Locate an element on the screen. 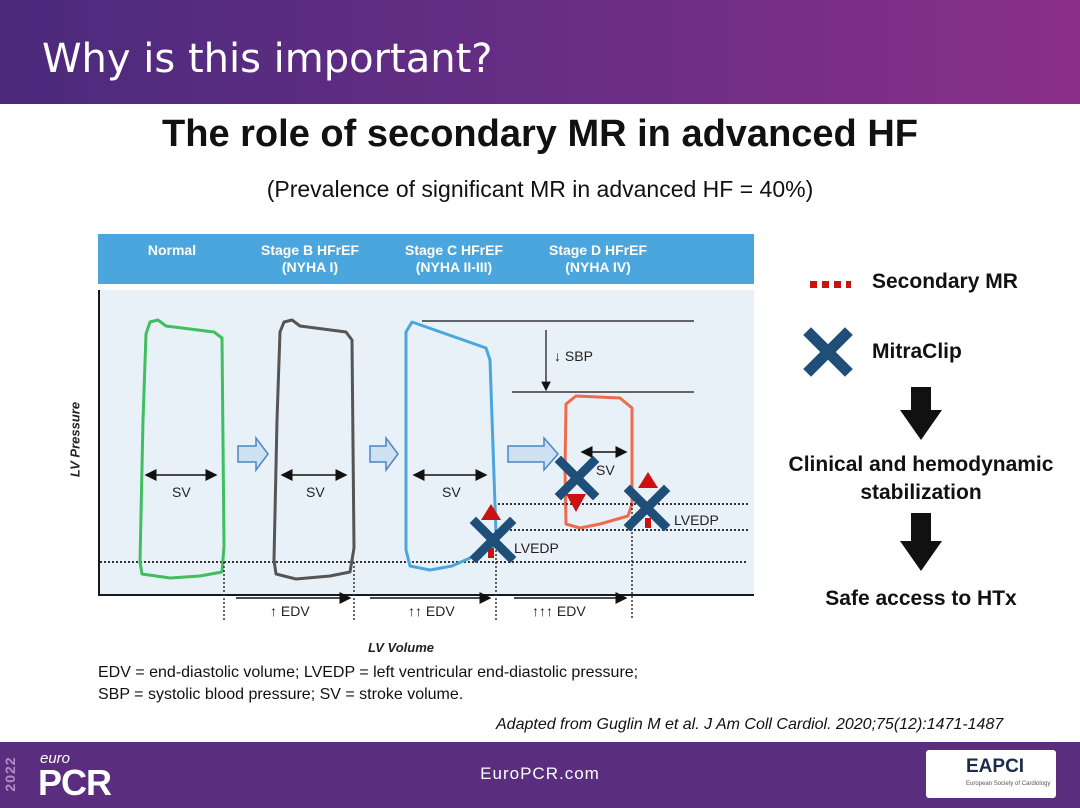 Image resolution: width=1080 pixels, height=808 pixels. stage-c: Stage C HFrEF (NYHA II-III) is located at coordinates (454, 259).